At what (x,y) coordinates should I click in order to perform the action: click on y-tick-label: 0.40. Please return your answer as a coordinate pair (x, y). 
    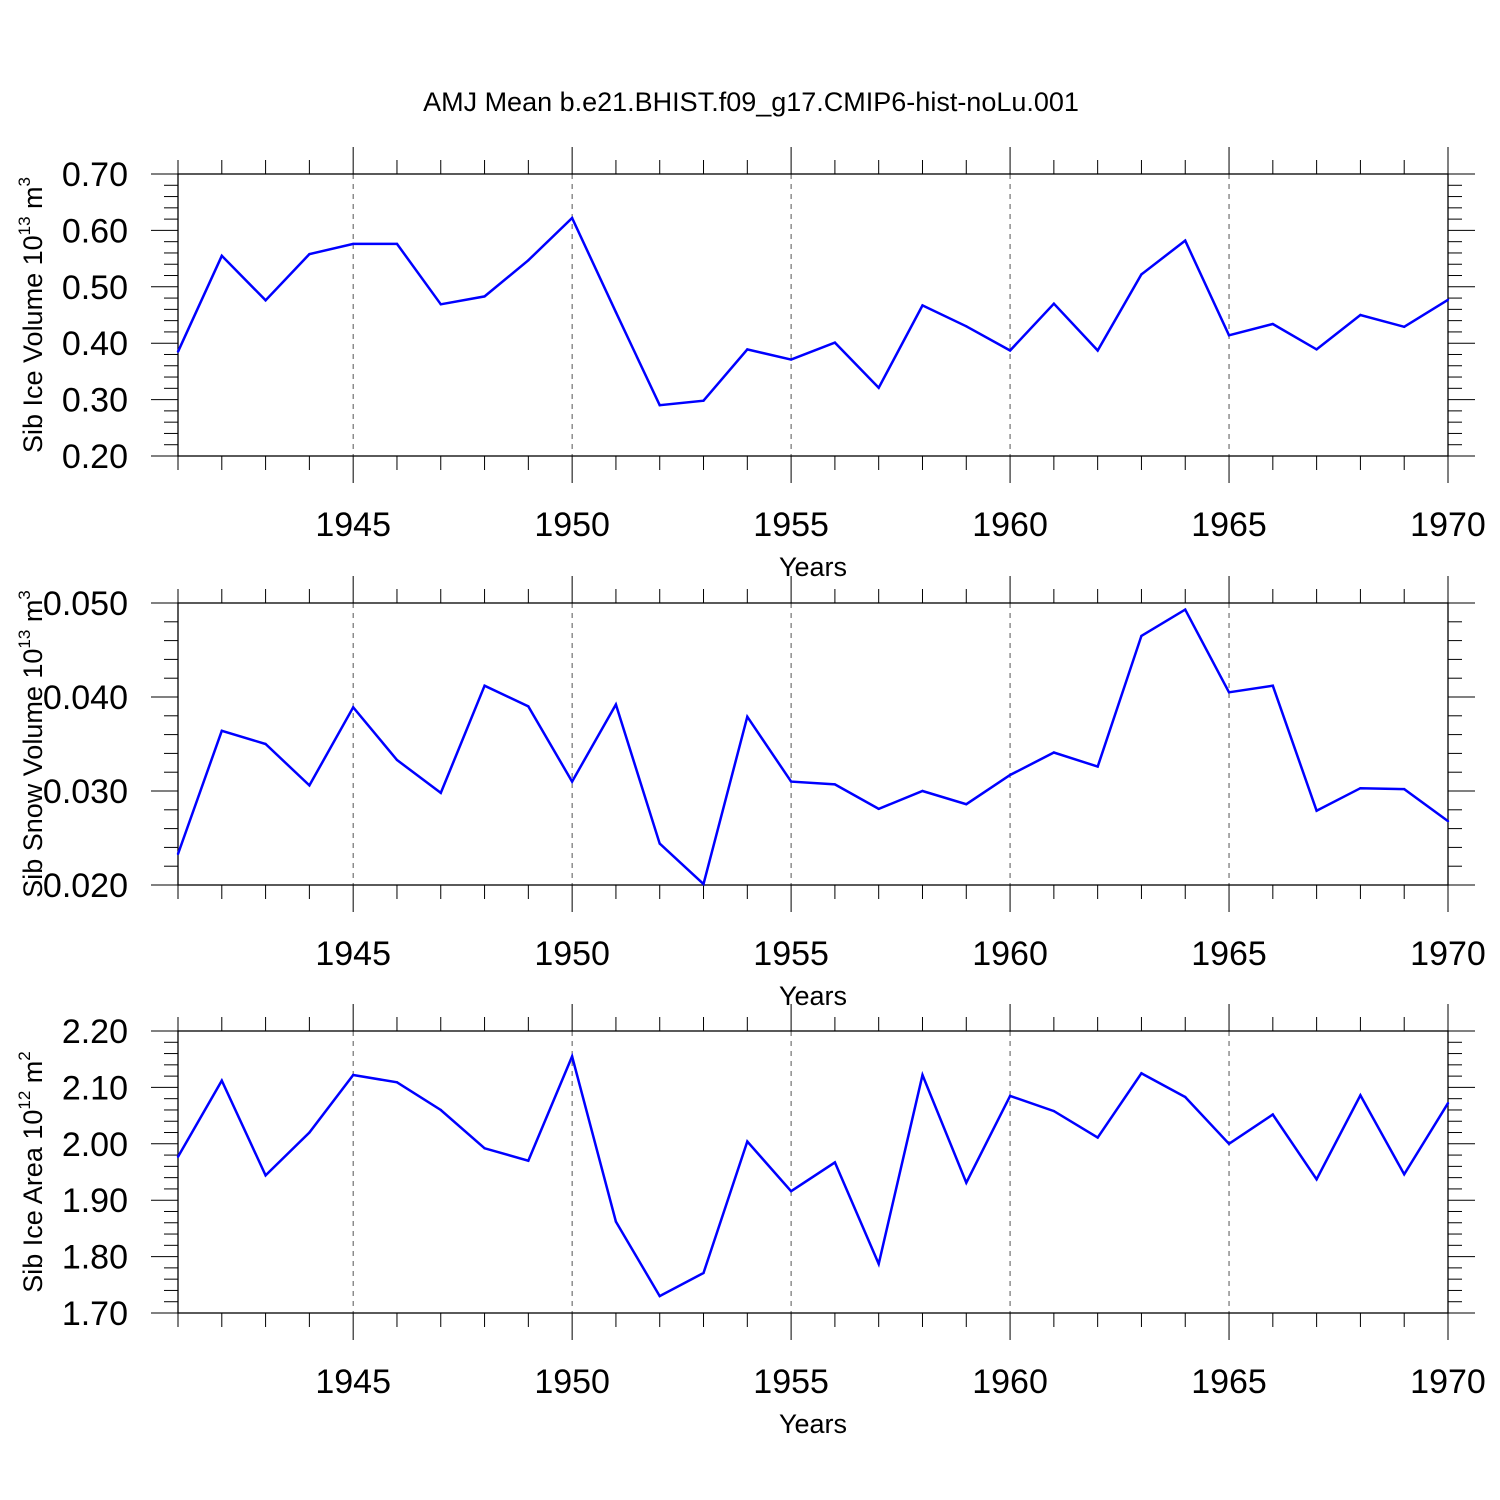
    Looking at the image, I should click on (95, 344).